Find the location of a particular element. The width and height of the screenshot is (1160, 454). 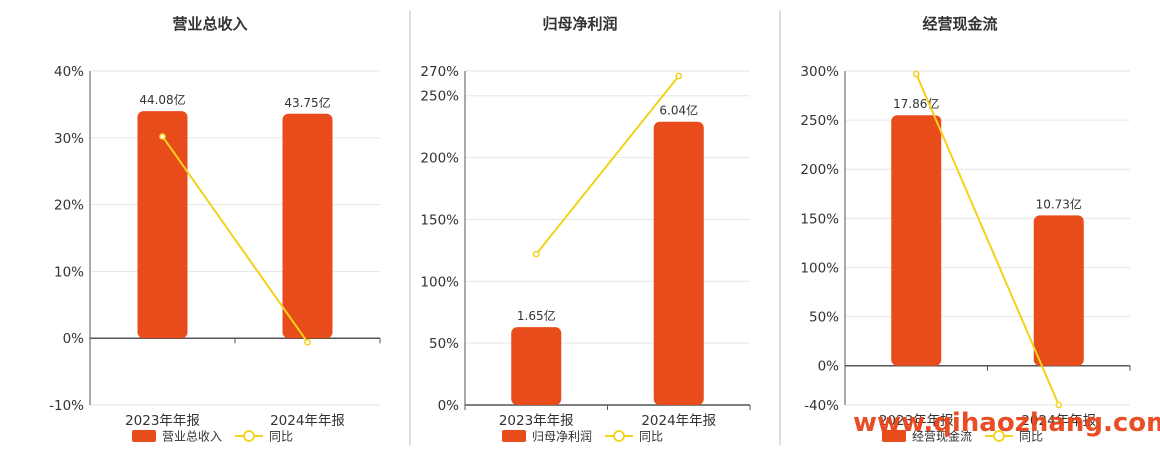

data-label: 10.73亿 is located at coordinates (1059, 203).